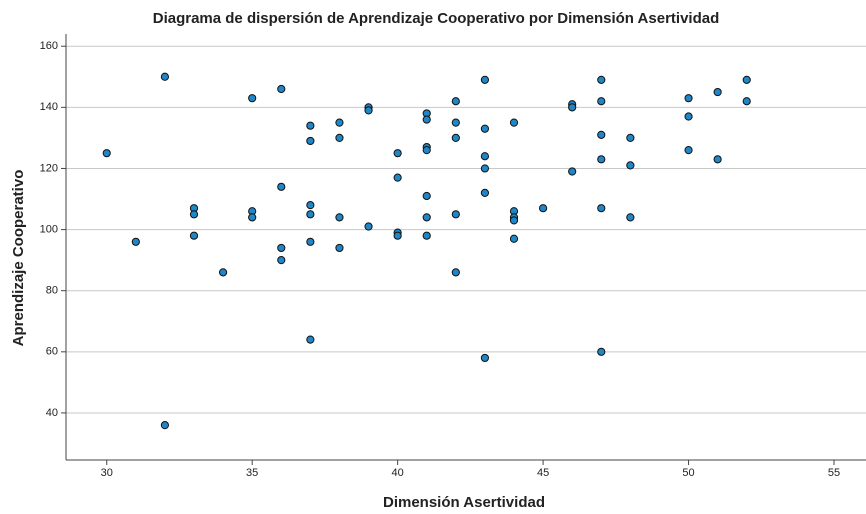  I want to click on x-tick-label: 55, so click(834, 473).